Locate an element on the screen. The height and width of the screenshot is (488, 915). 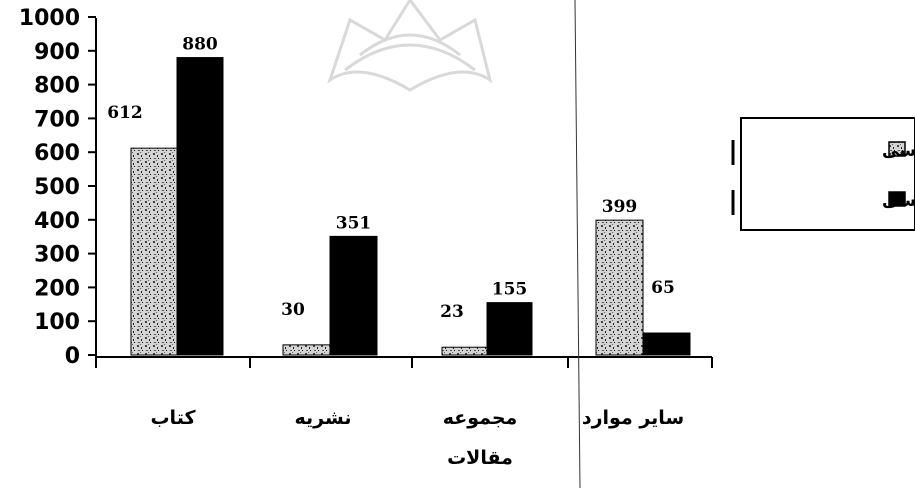
y-tick-label: 200 is located at coordinates (57, 288).